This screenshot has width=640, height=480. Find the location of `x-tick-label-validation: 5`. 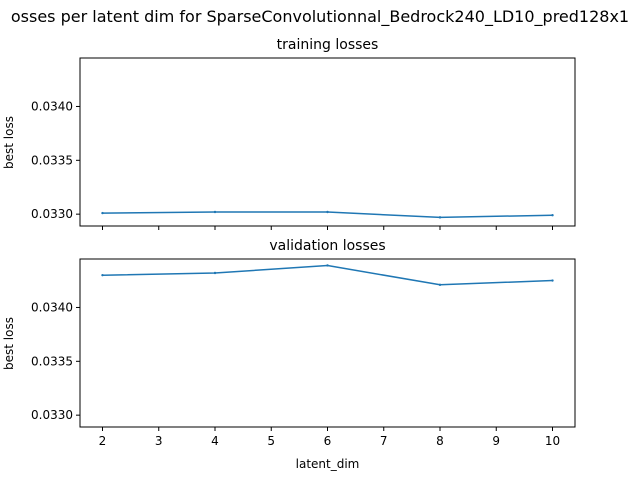

x-tick-label-validation: 5 is located at coordinates (271, 441).